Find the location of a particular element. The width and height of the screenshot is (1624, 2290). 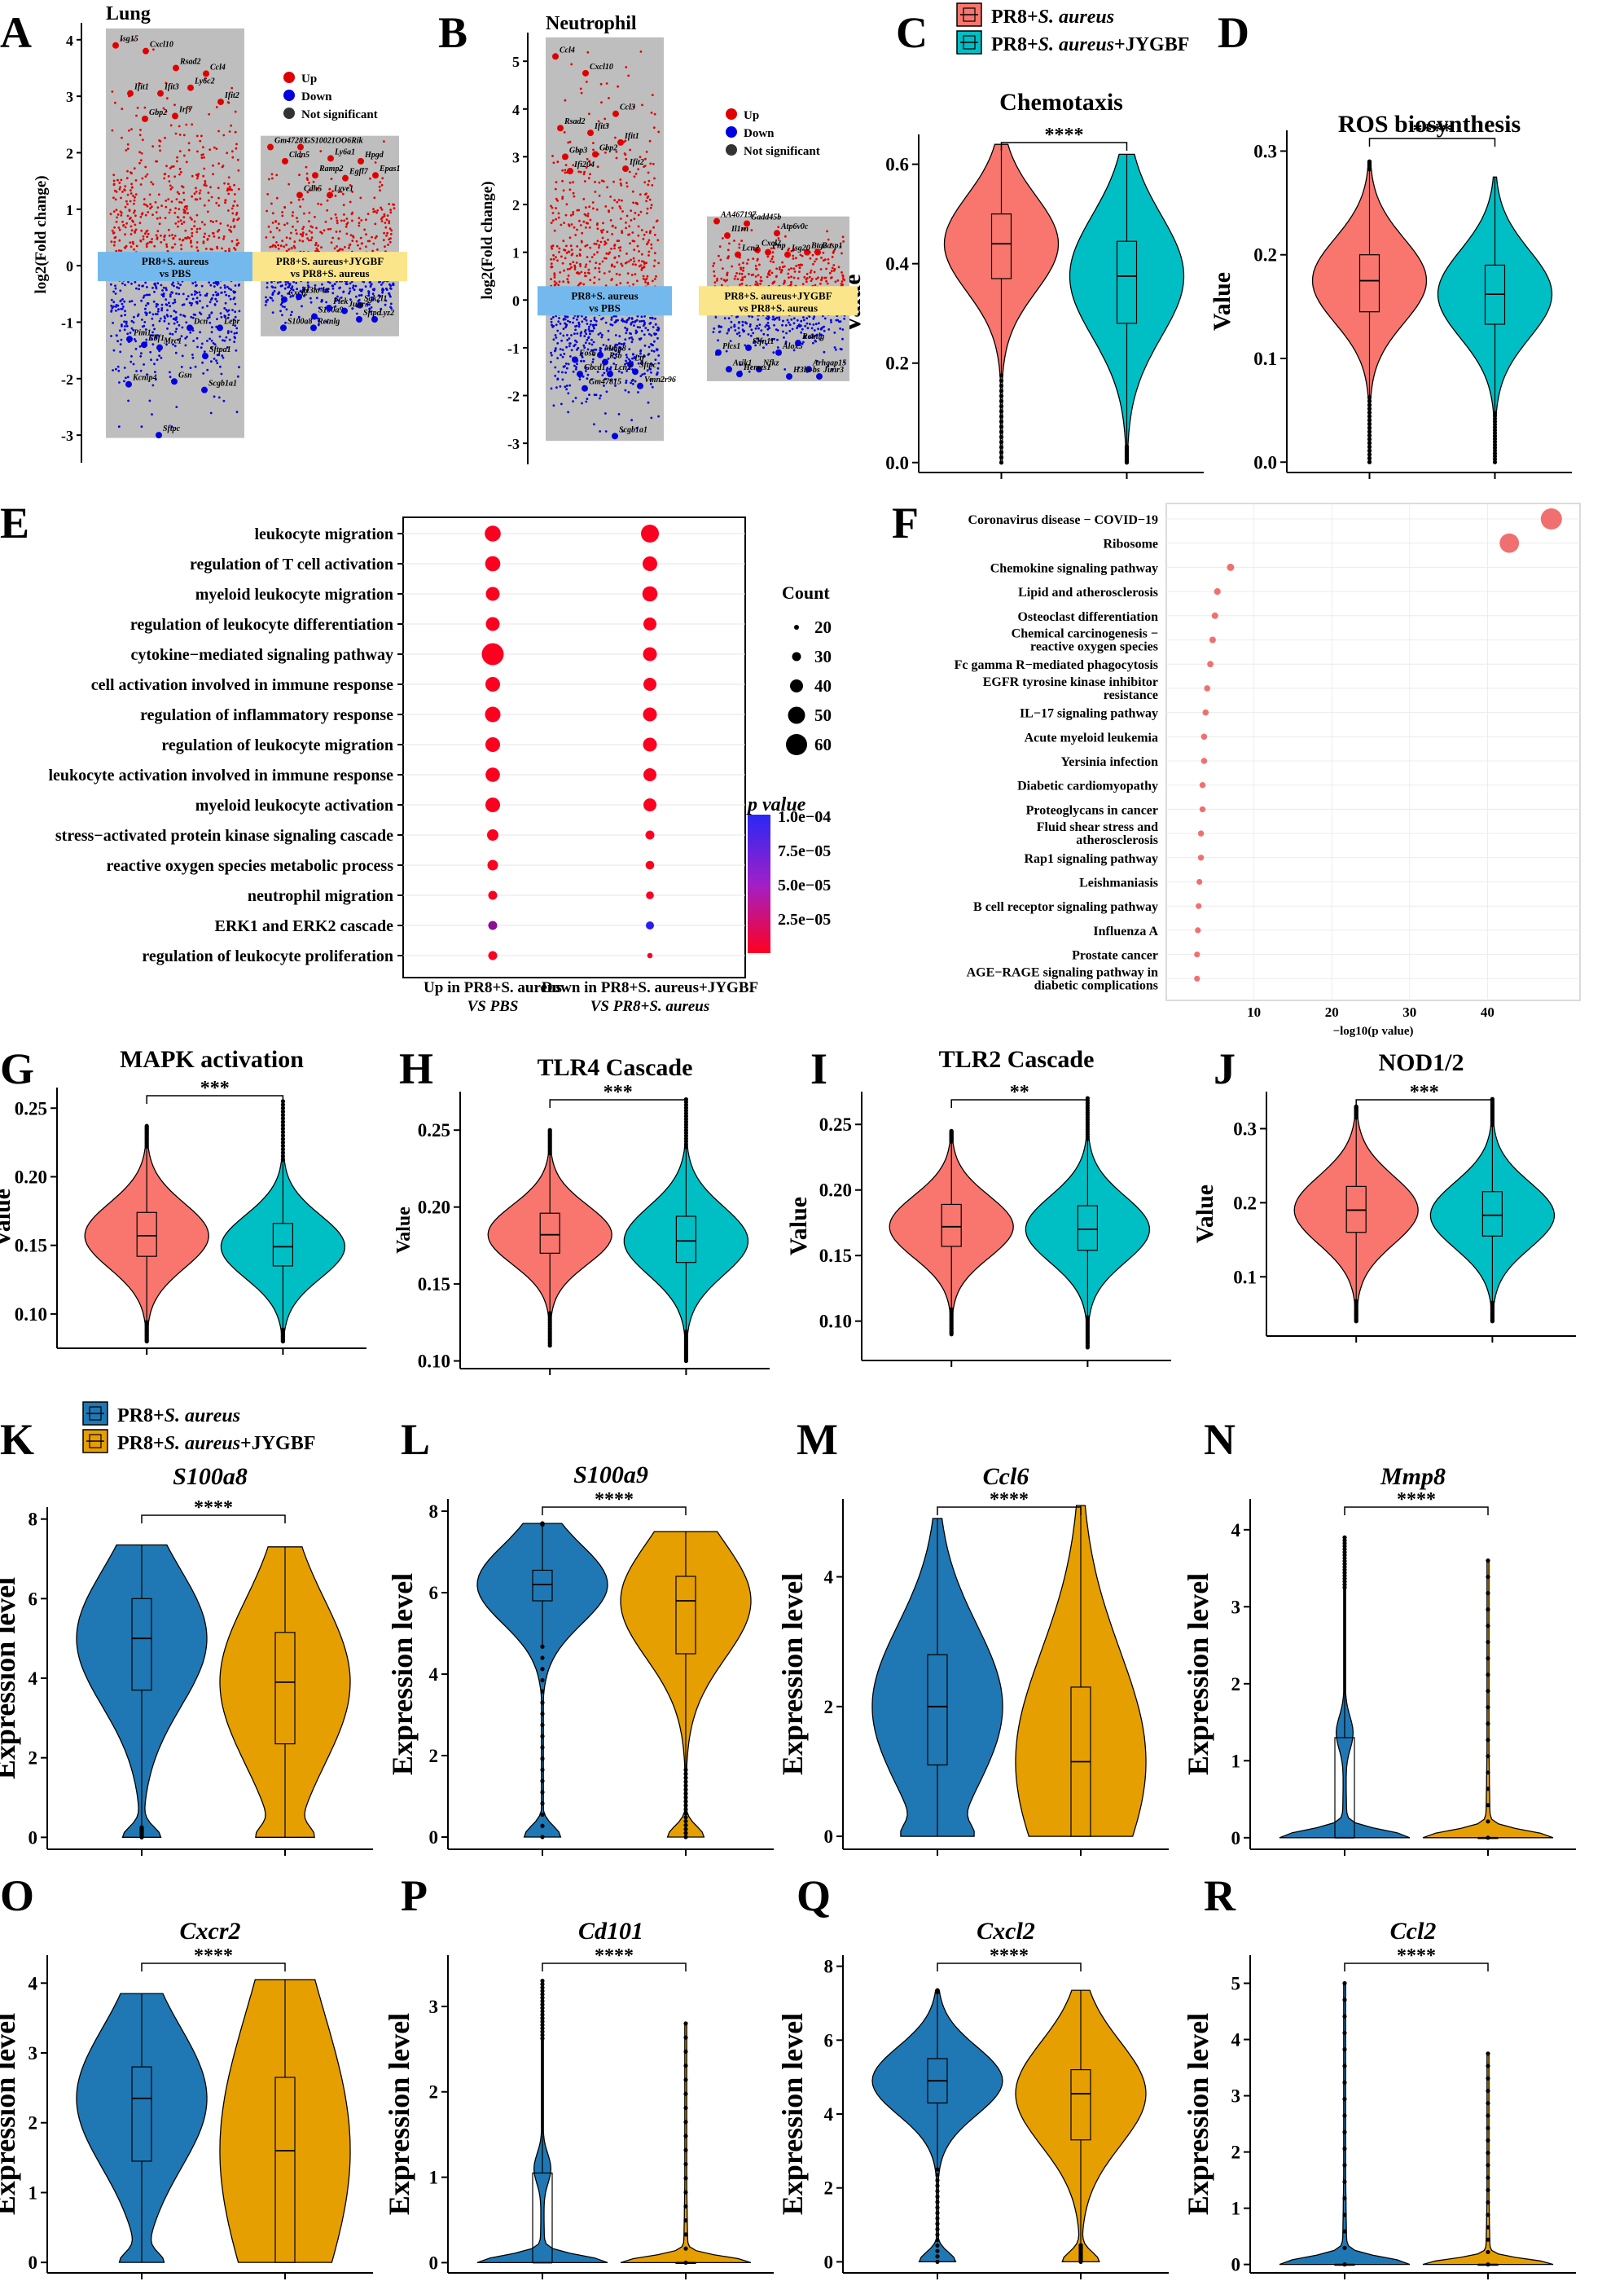

term-label: regulation of leukocyte differentiation is located at coordinates (261, 625).